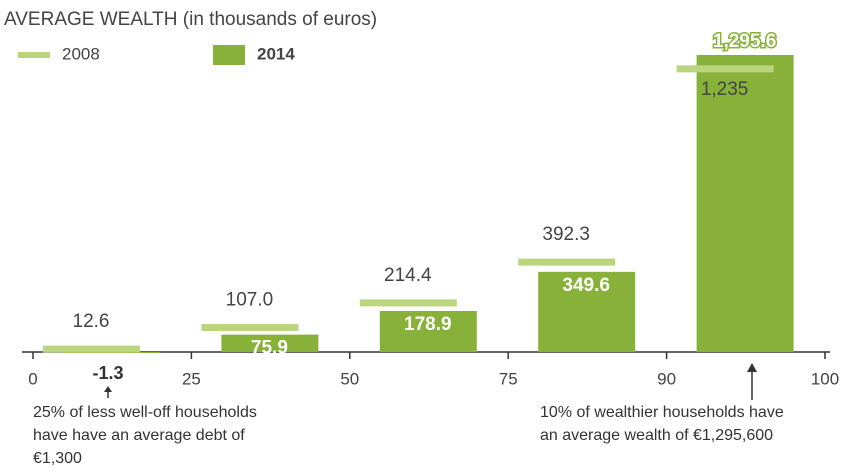 The width and height of the screenshot is (849, 471). Describe the element at coordinates (91, 321) in the screenshot. I see `value-label: 12.6` at that location.